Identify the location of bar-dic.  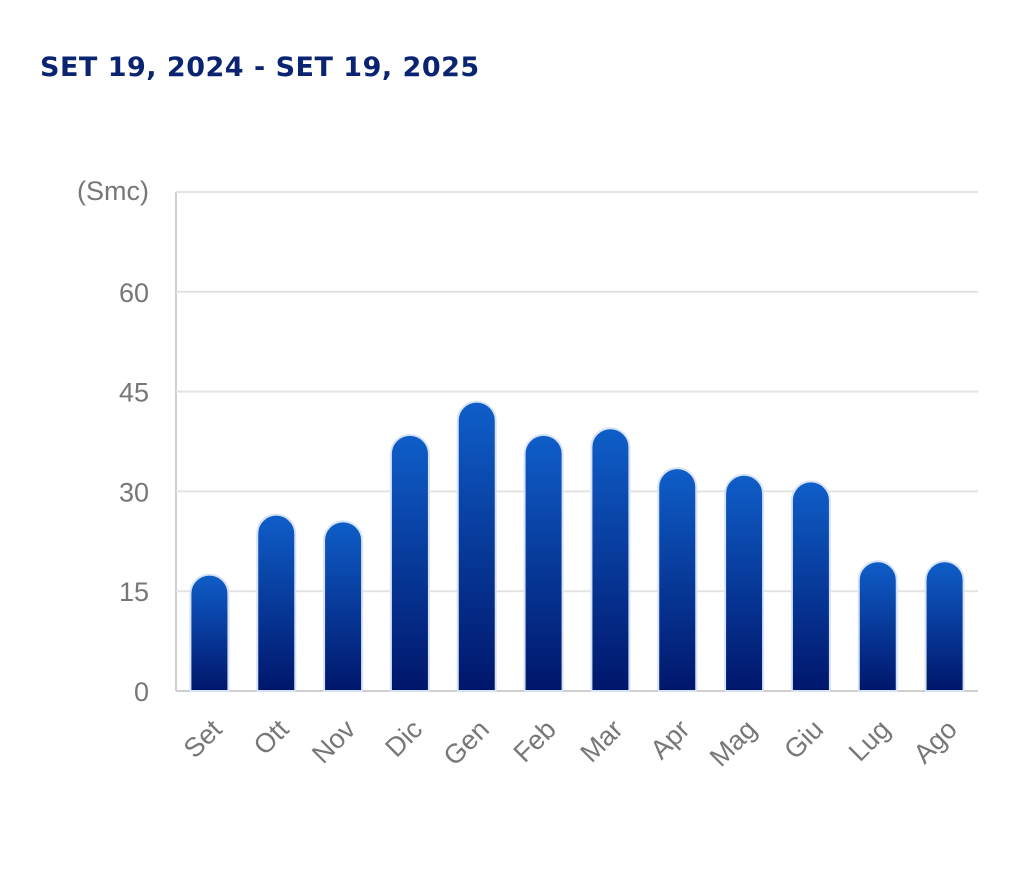
(409, 562).